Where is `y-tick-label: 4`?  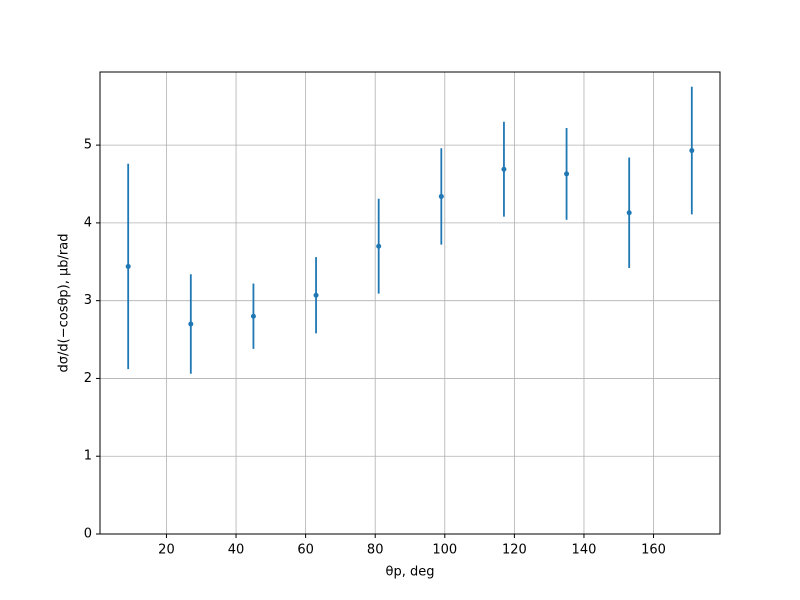
y-tick-label: 4 is located at coordinates (88, 222).